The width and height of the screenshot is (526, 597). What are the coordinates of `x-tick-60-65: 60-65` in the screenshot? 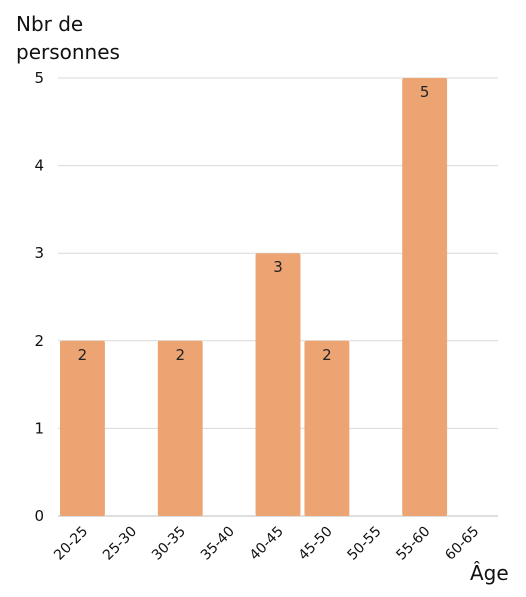 It's located at (462, 544).